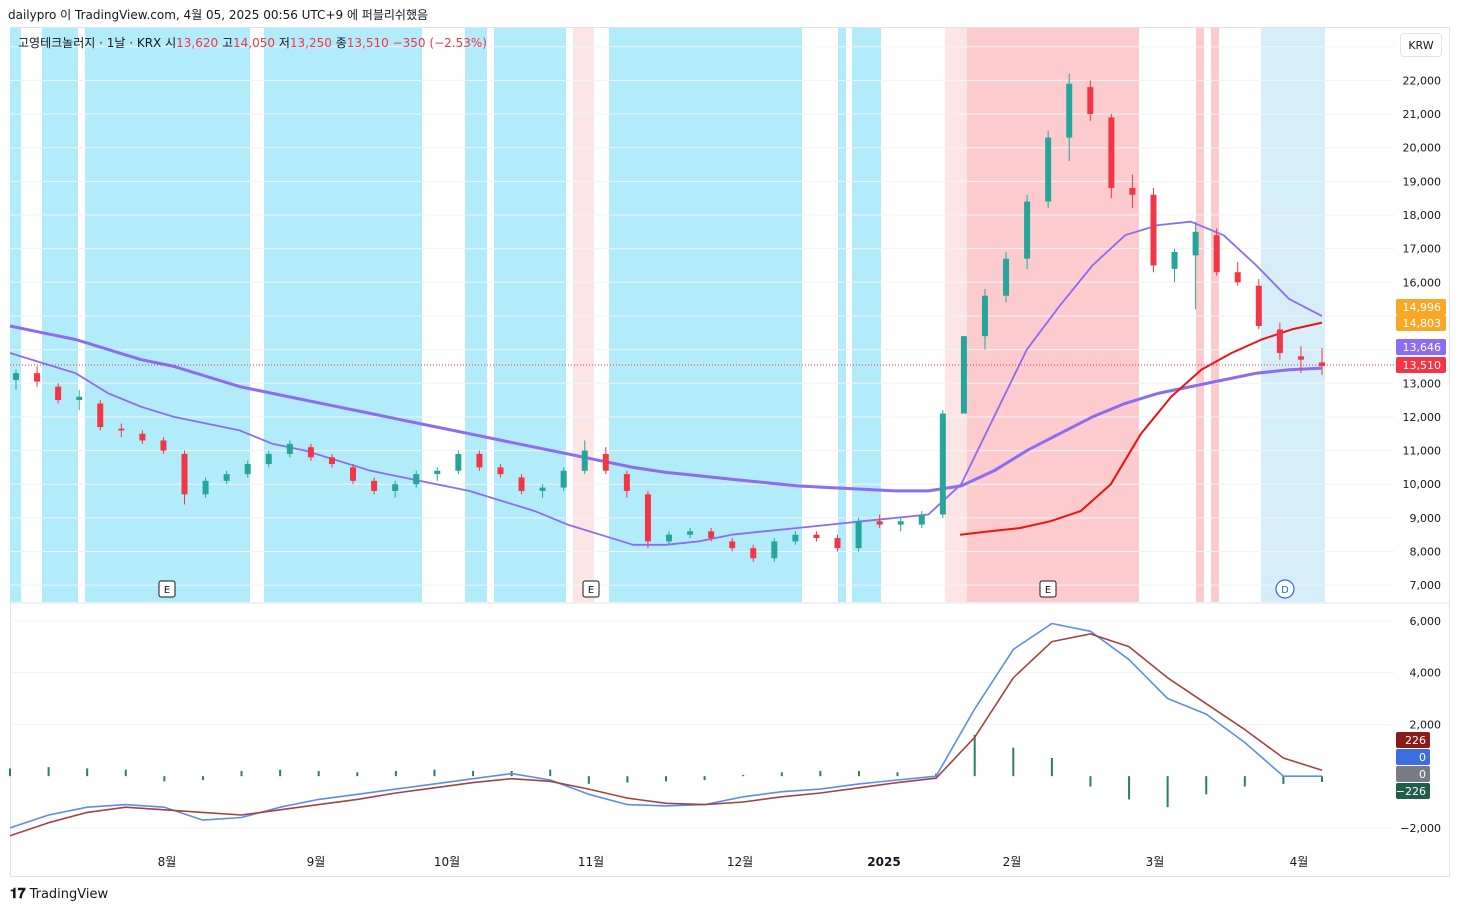  Describe the element at coordinates (18, 894) in the screenshot. I see `tradingview-logo-icon: 𝟏𝟕` at that location.